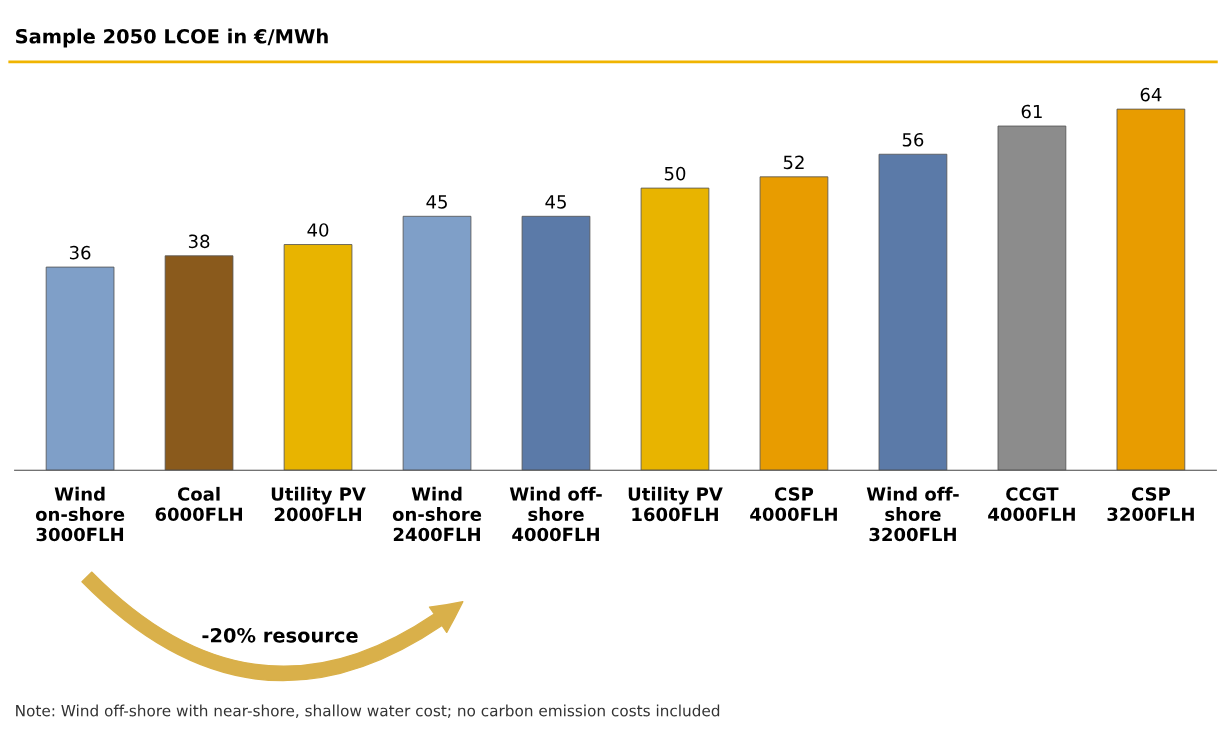 The height and width of the screenshot is (729, 1220). I want to click on data-label: 52, so click(793, 162).